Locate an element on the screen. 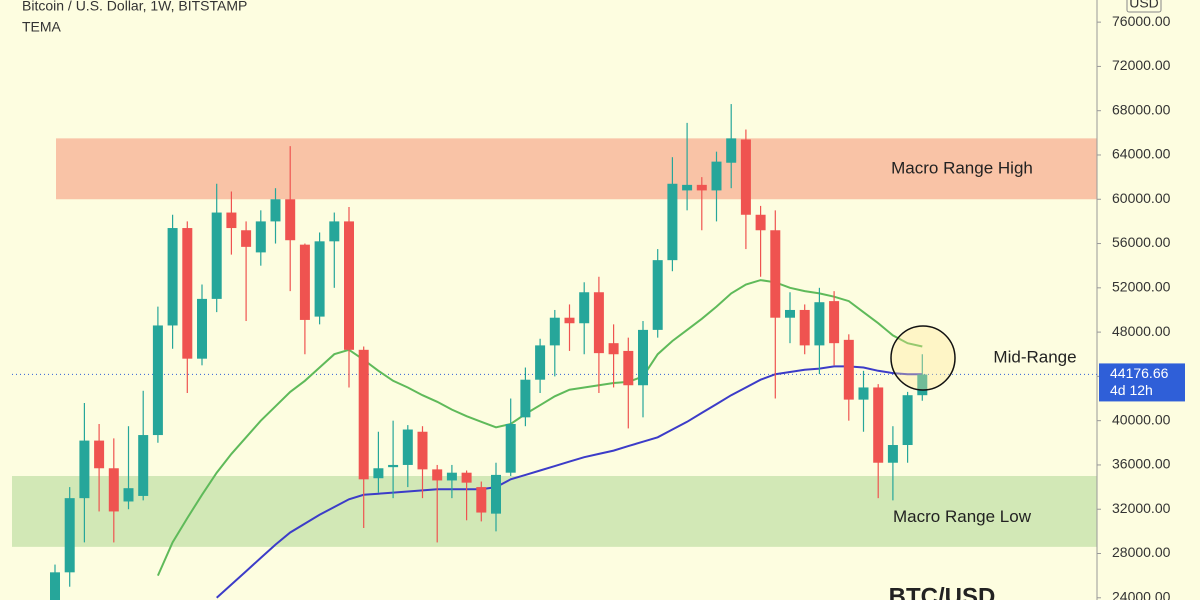 The height and width of the screenshot is (600, 1200). y-tick-label: 64000.00 is located at coordinates (1141, 154).